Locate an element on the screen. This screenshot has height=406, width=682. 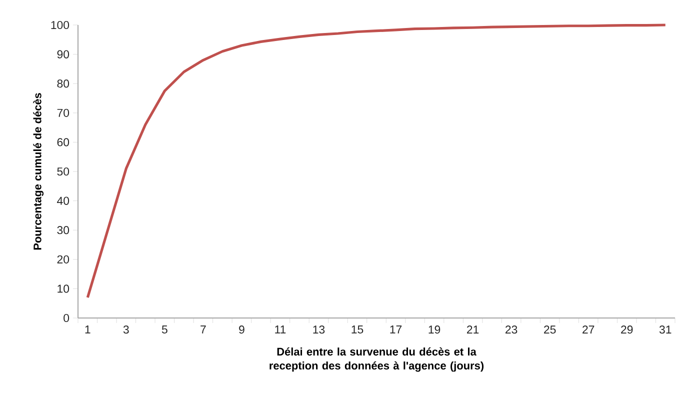
y-tick-label: 70 is located at coordinates (63, 112).